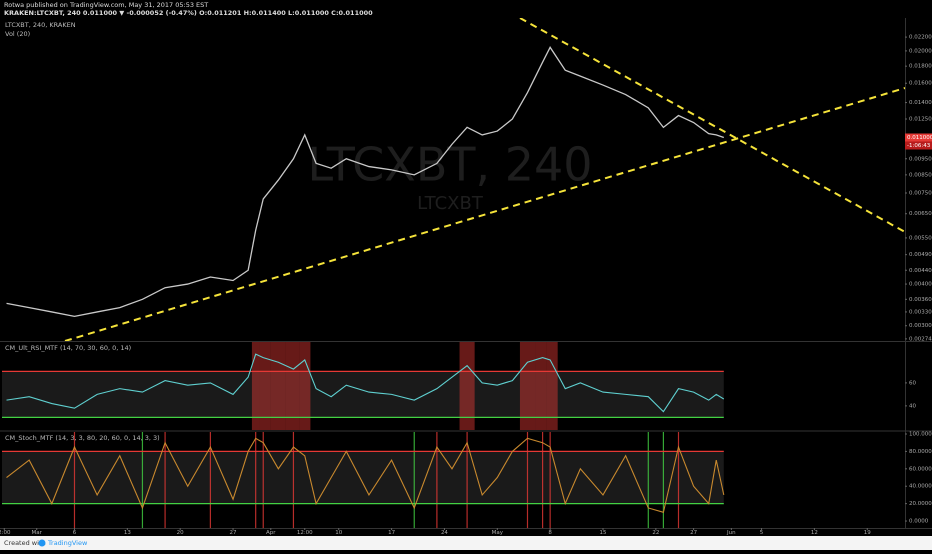 The width and height of the screenshot is (932, 554). I want to click on countdown-box, so click(918, 145).